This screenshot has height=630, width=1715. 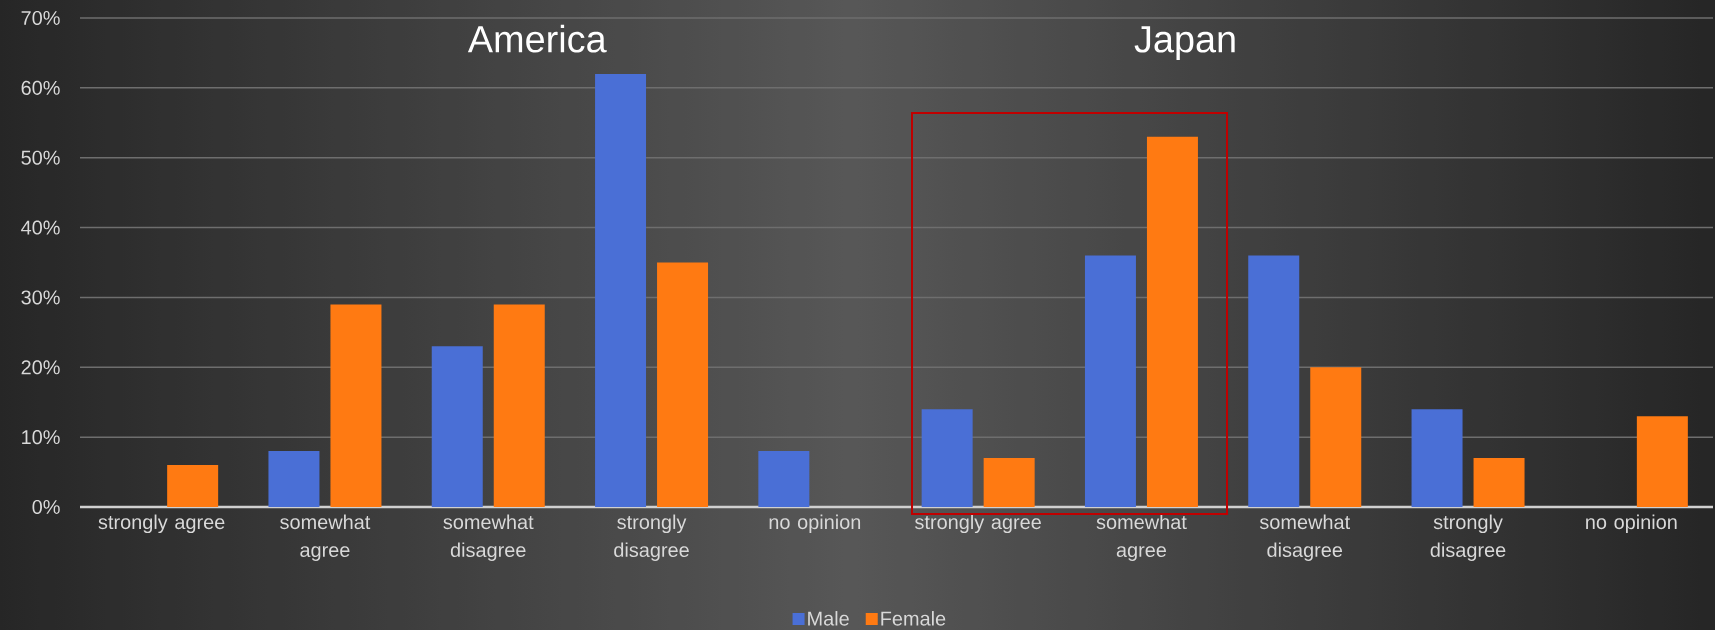 What do you see at coordinates (40, 157) in the screenshot?
I see `y-tick-label: 50%` at bounding box center [40, 157].